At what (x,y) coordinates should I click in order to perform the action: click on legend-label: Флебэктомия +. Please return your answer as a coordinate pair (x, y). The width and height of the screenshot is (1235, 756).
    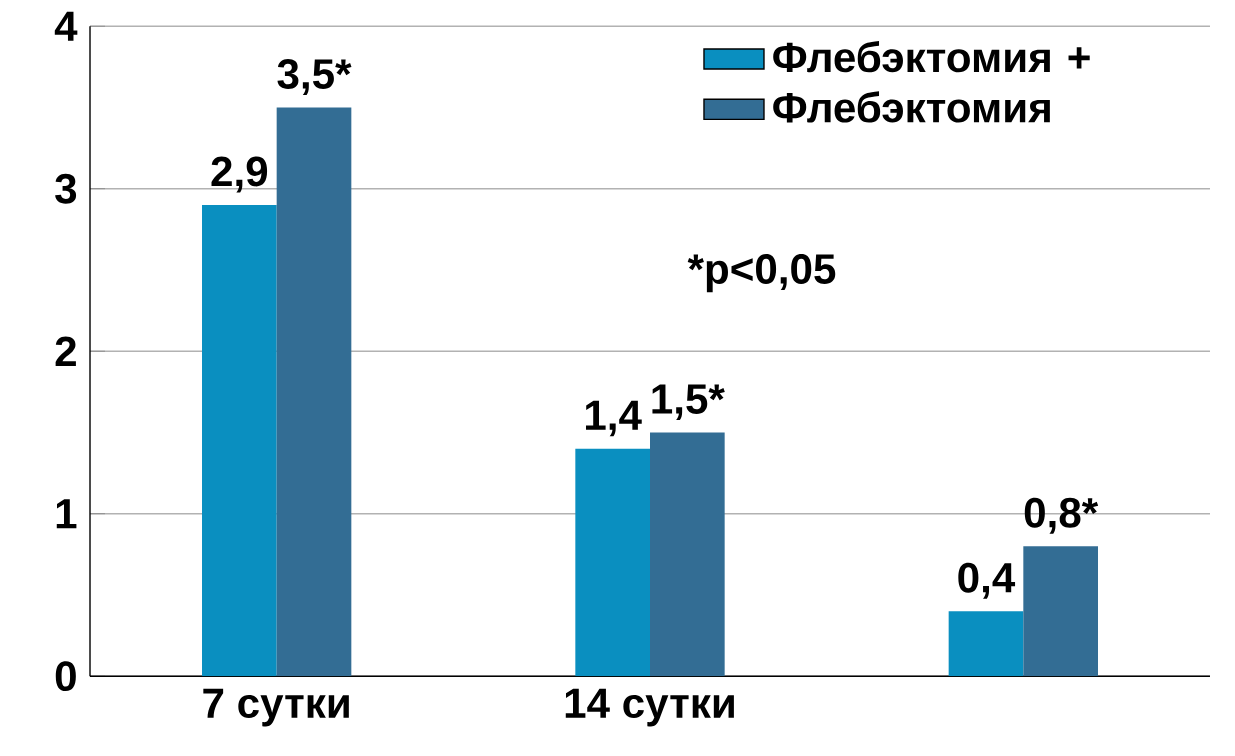
    Looking at the image, I should click on (931, 56).